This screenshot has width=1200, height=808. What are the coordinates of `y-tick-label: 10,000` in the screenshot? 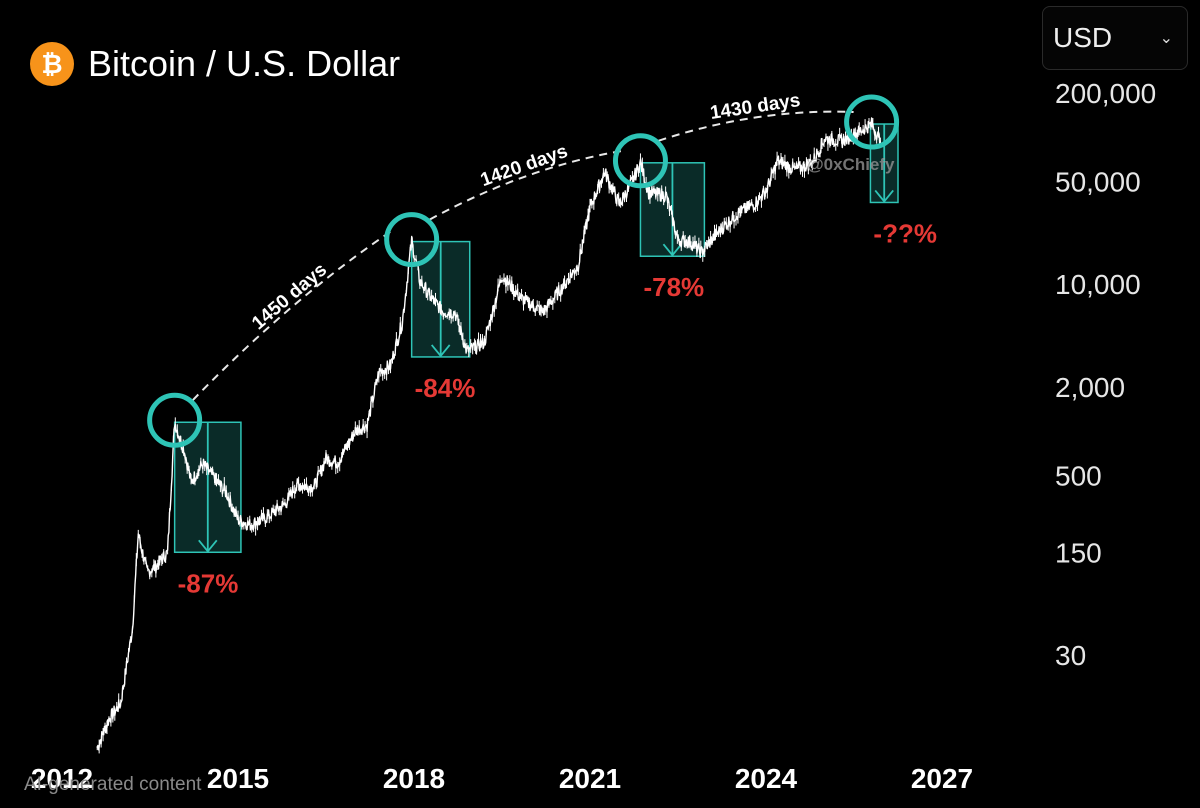 It's located at (1098, 284).